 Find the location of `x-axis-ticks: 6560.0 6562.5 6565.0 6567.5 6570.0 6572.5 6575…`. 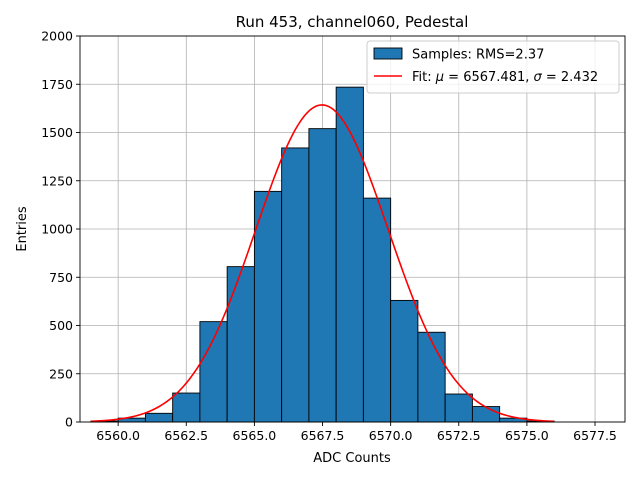

x-axis-ticks: 6560.0 6562.5 6565.0 6567.5 6570.0 6572.5 6575… is located at coordinates (356, 432).